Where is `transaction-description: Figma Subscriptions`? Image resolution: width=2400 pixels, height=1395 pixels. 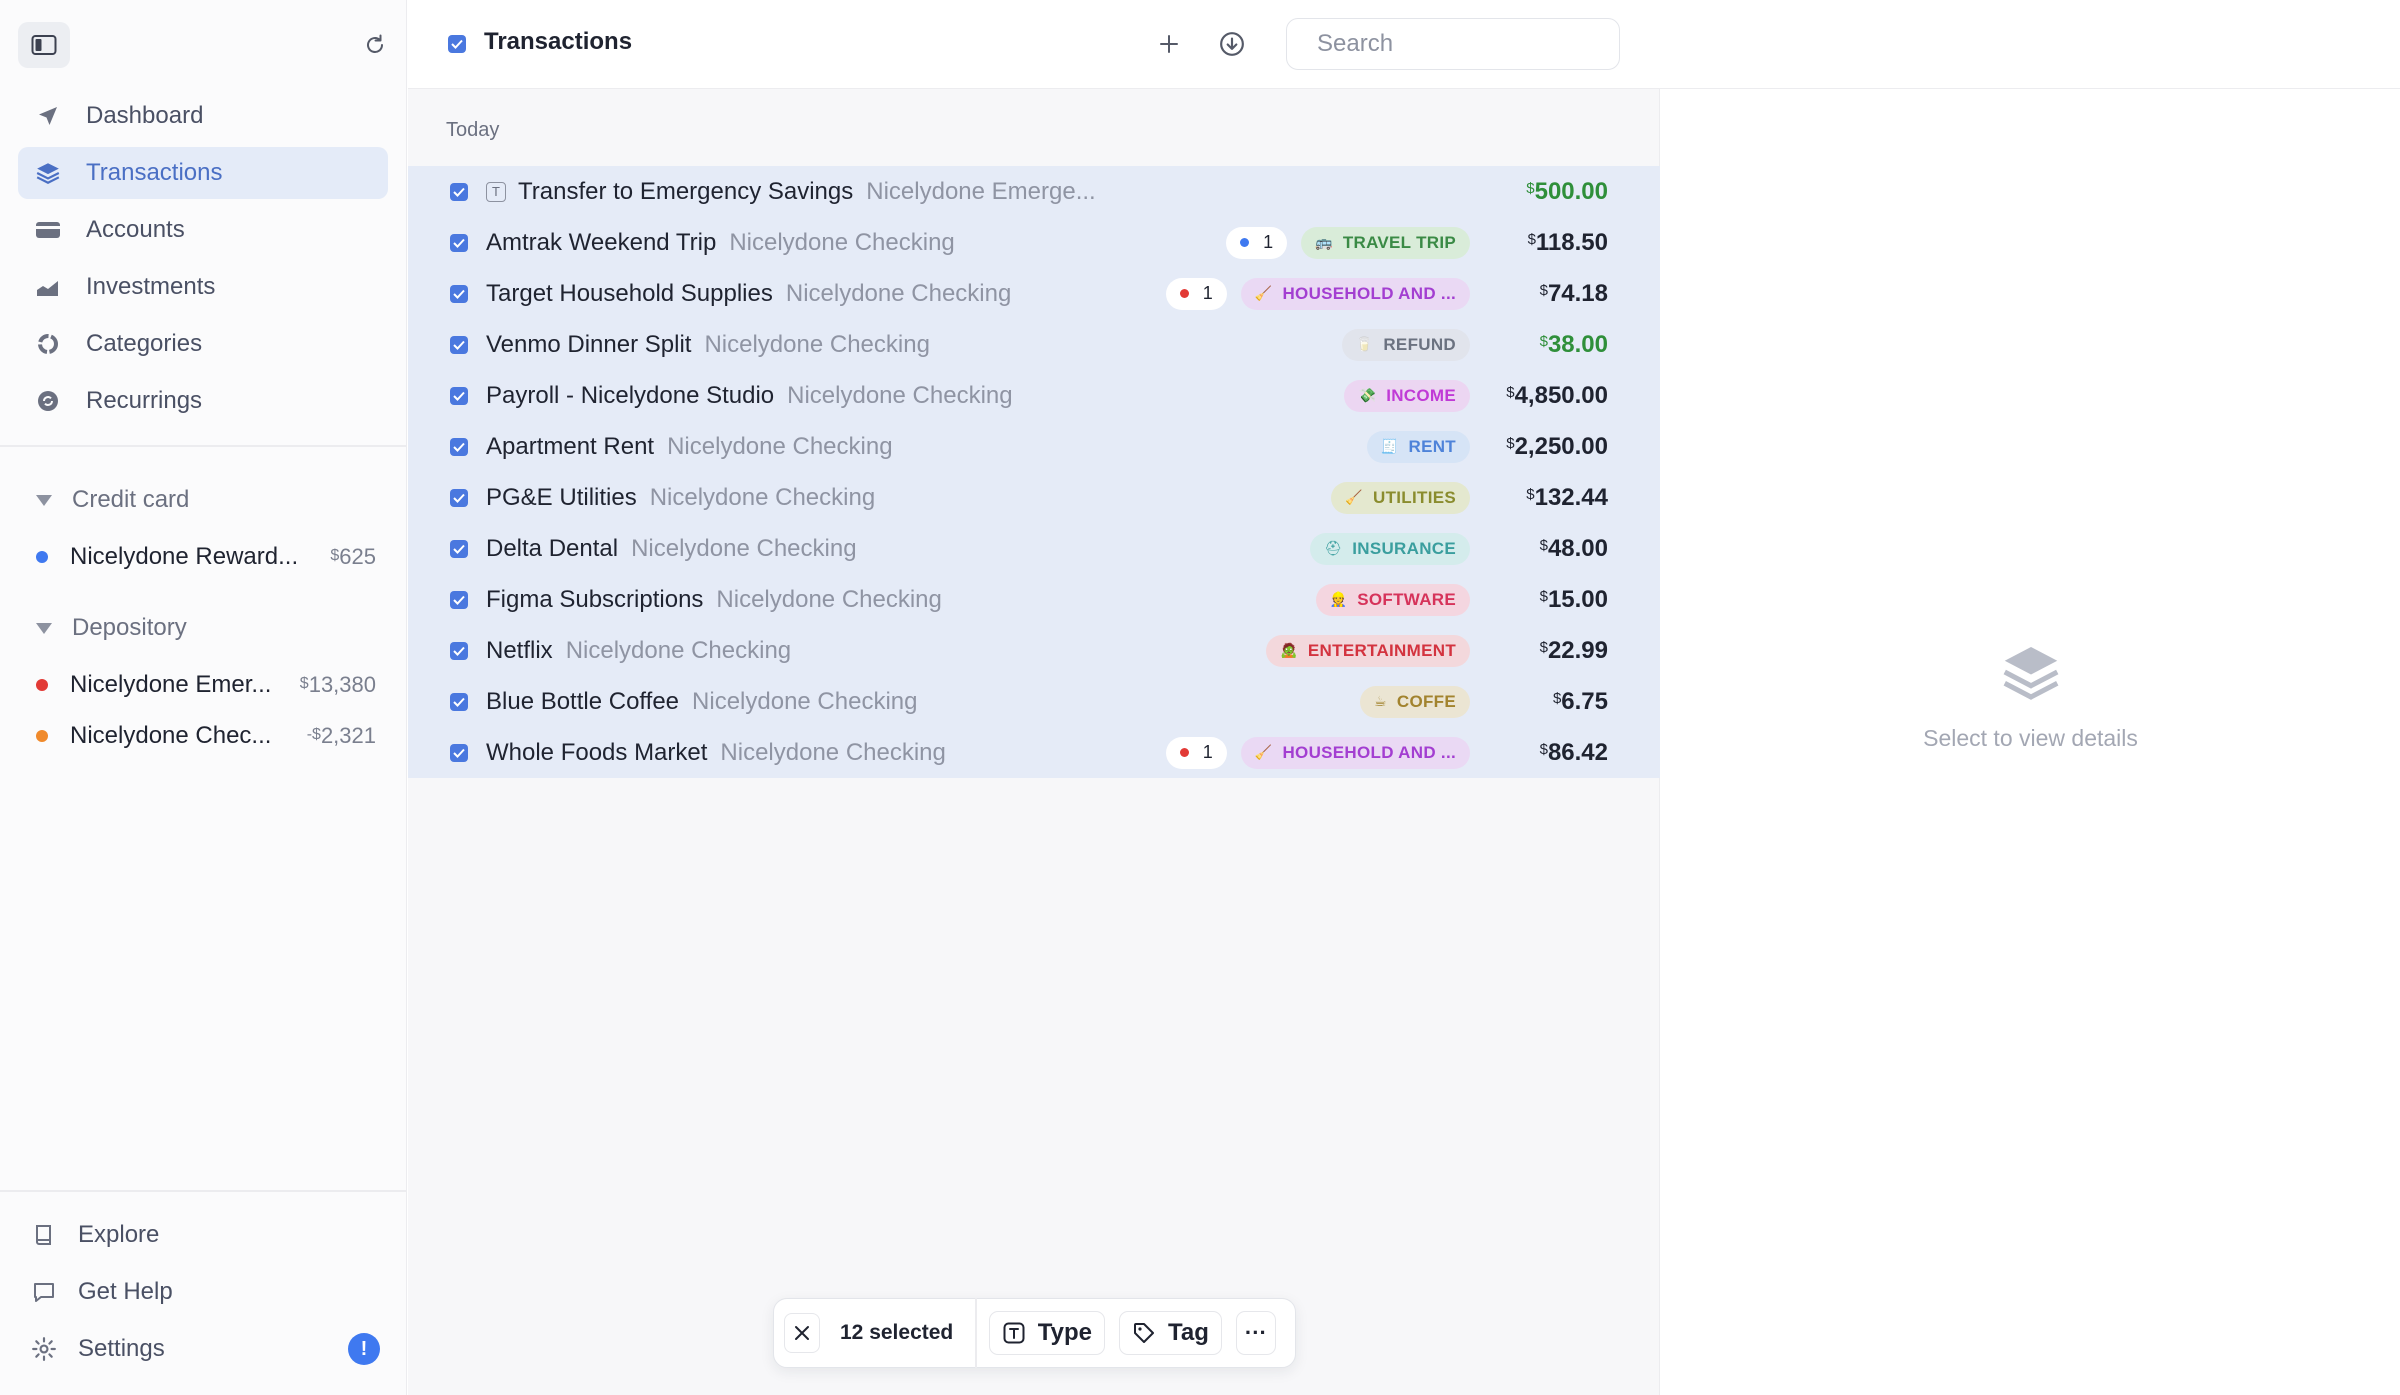 transaction-description: Figma Subscriptions is located at coordinates (595, 599).